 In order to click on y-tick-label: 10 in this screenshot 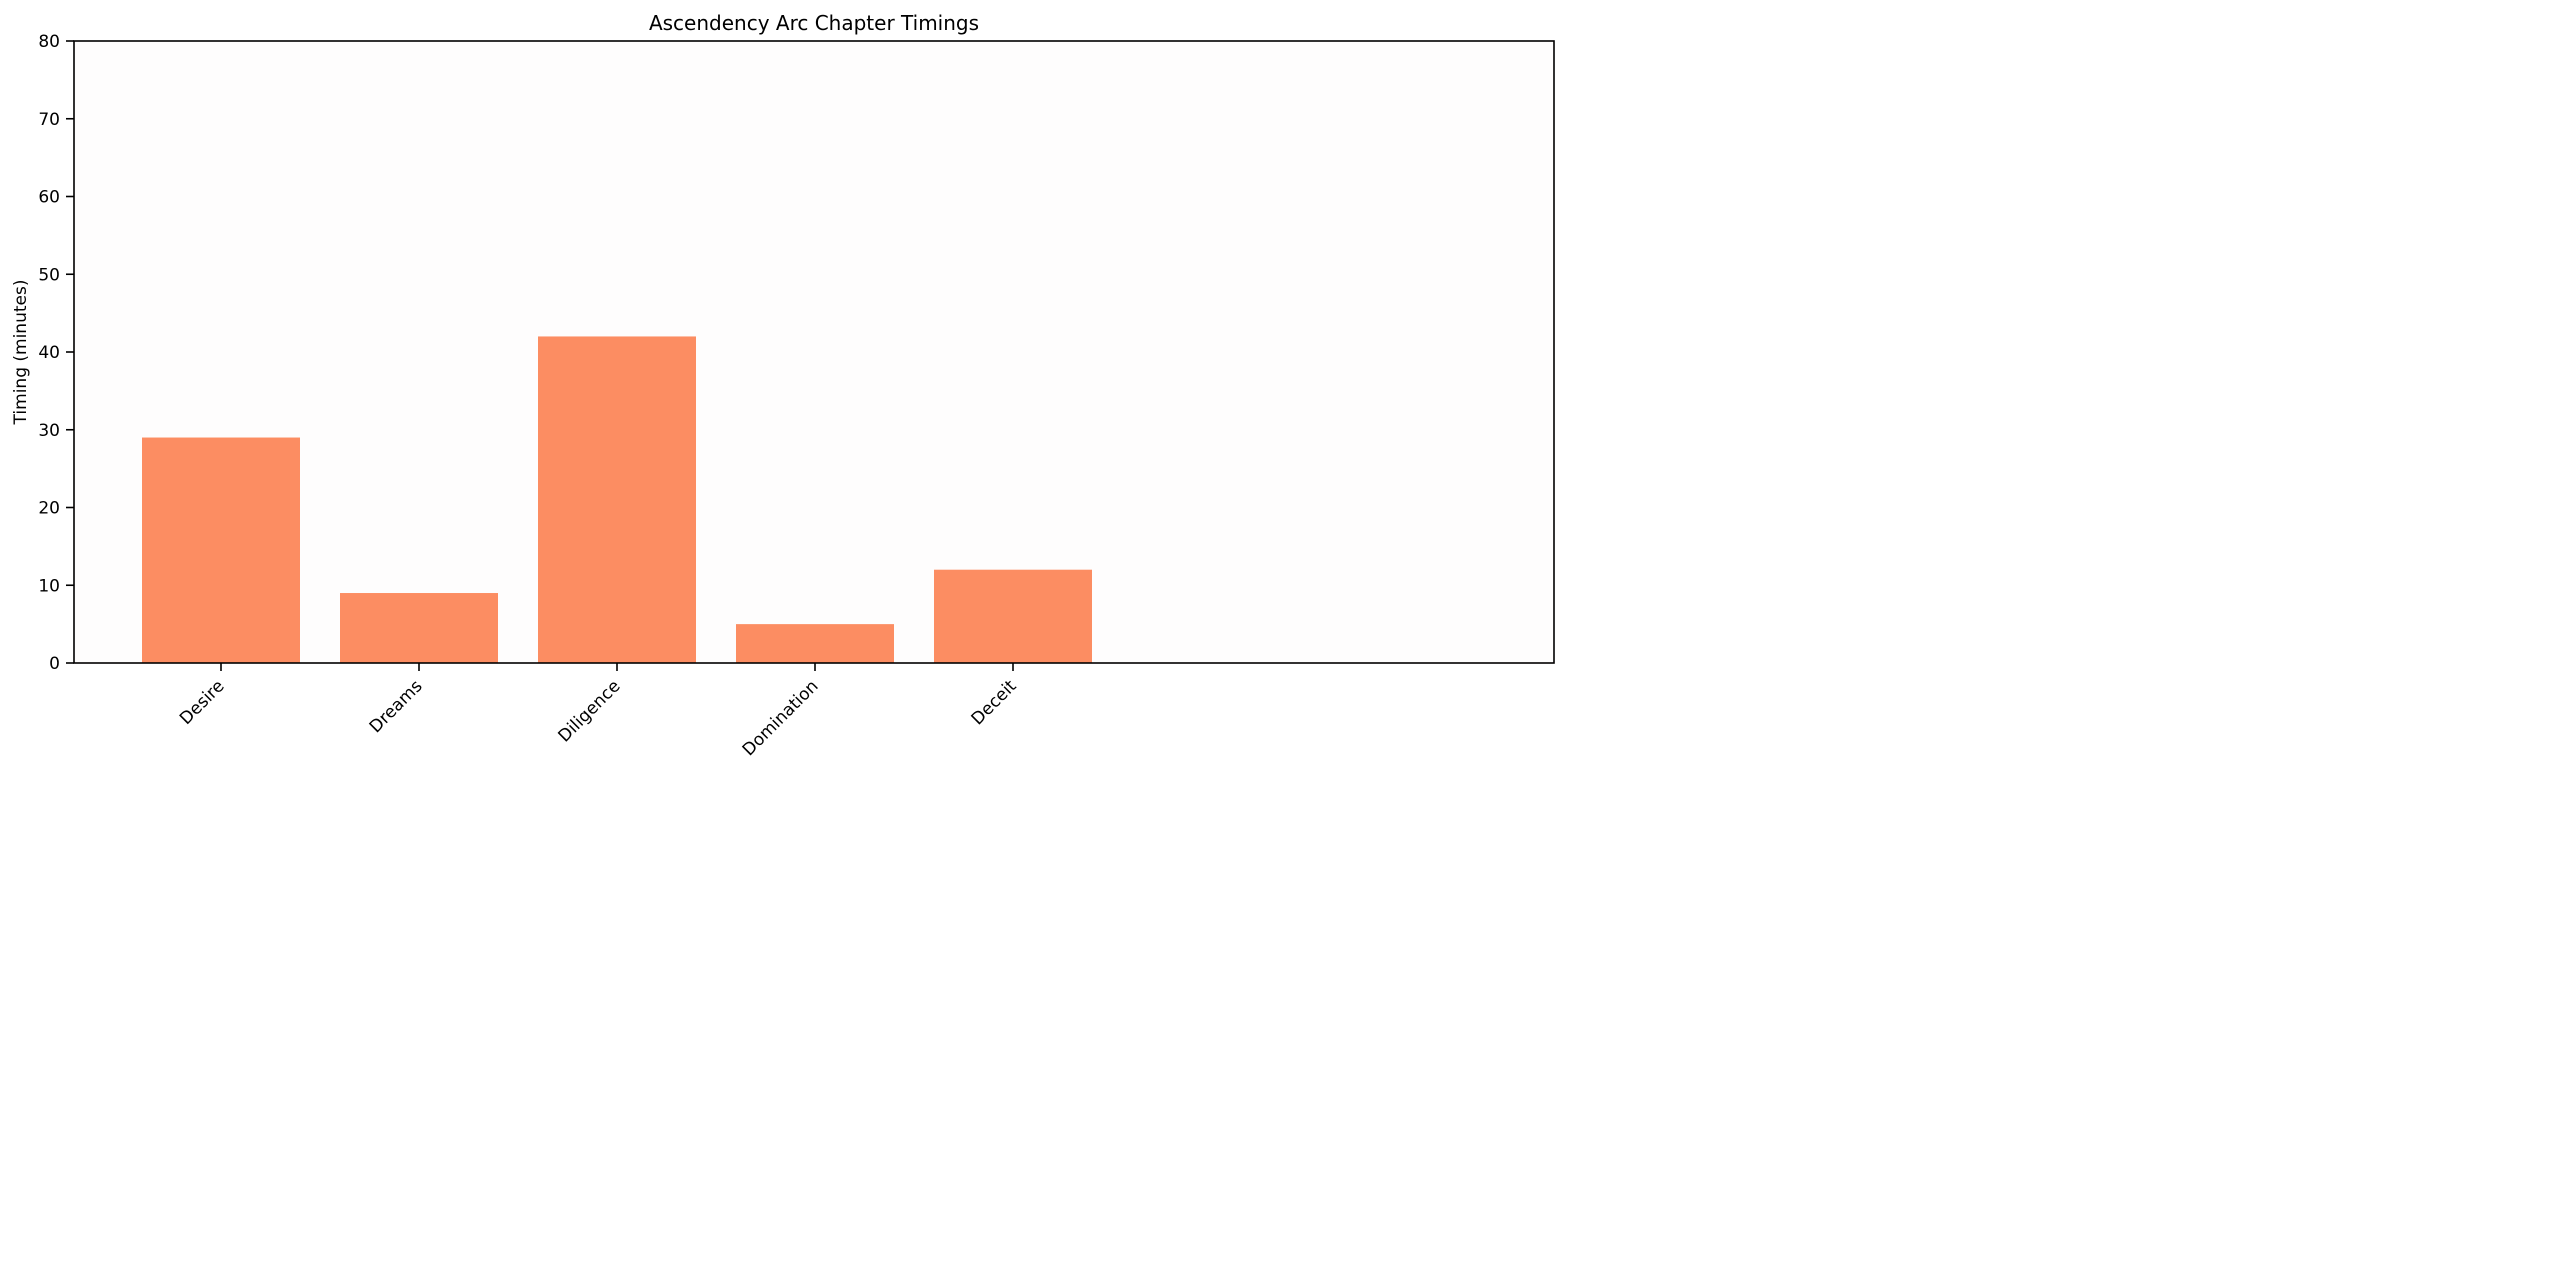, I will do `click(49, 586)`.